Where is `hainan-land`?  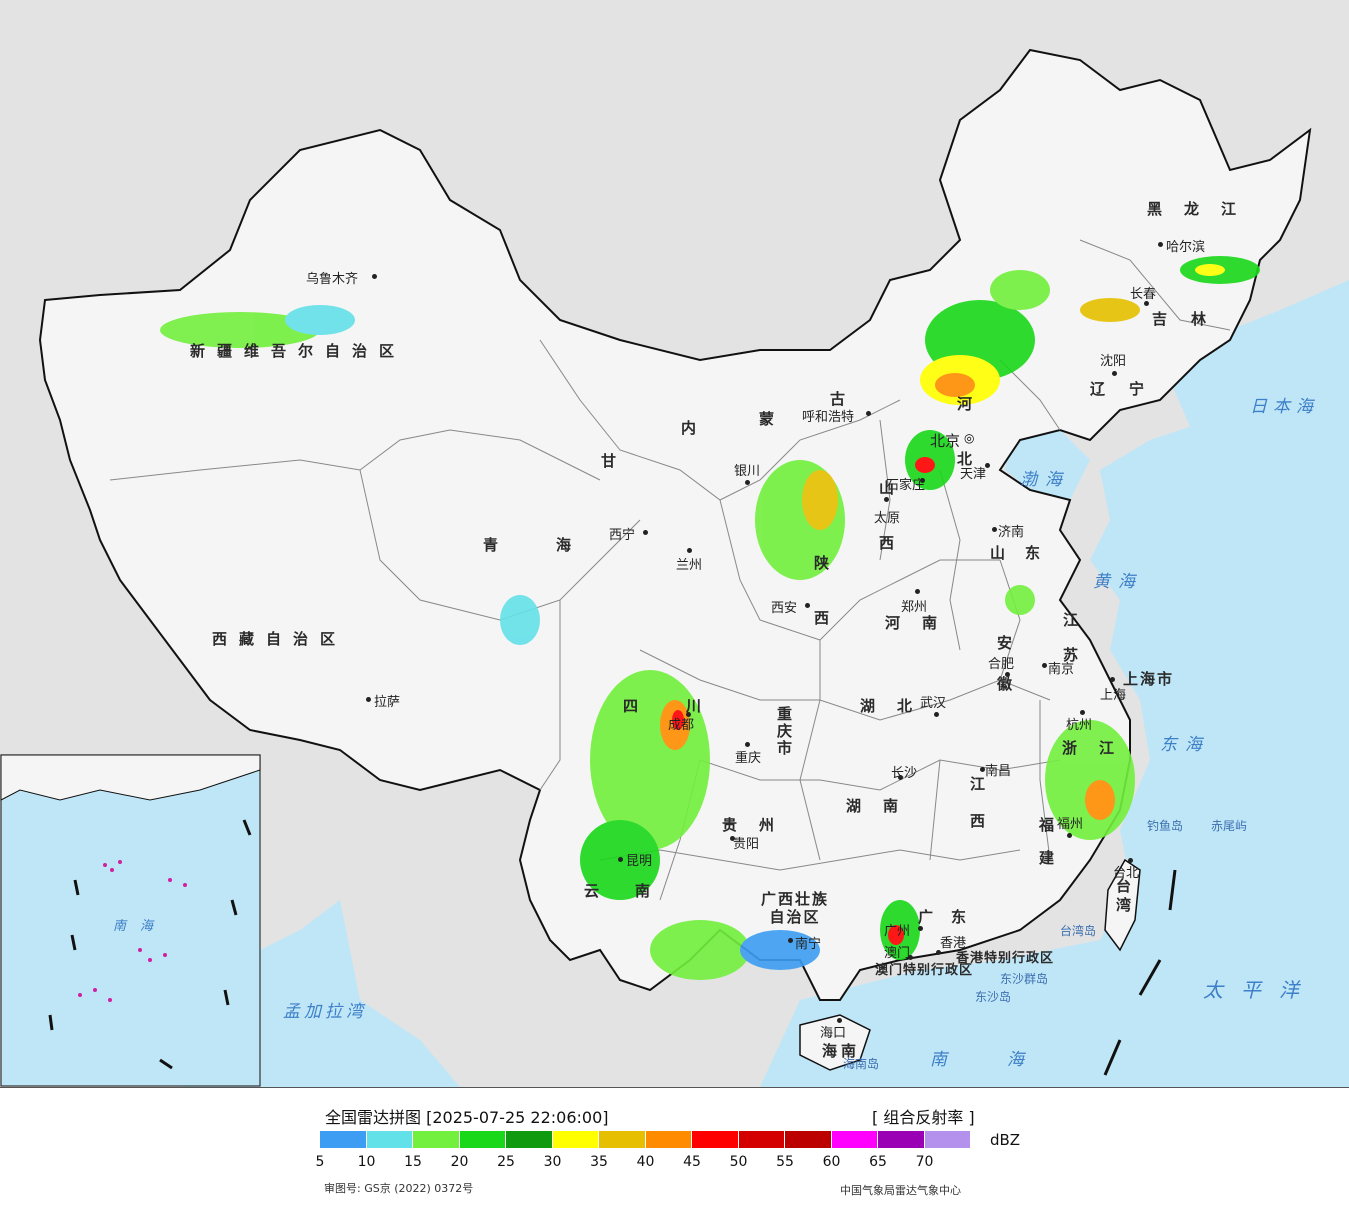 hainan-land is located at coordinates (835, 1042).